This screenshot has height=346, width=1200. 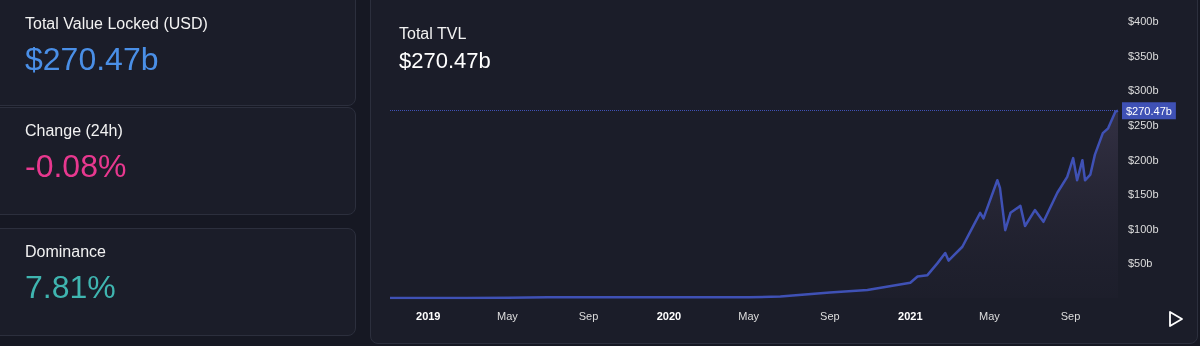 What do you see at coordinates (1149, 110) in the screenshot?
I see `ref-line-label: $270.47b` at bounding box center [1149, 110].